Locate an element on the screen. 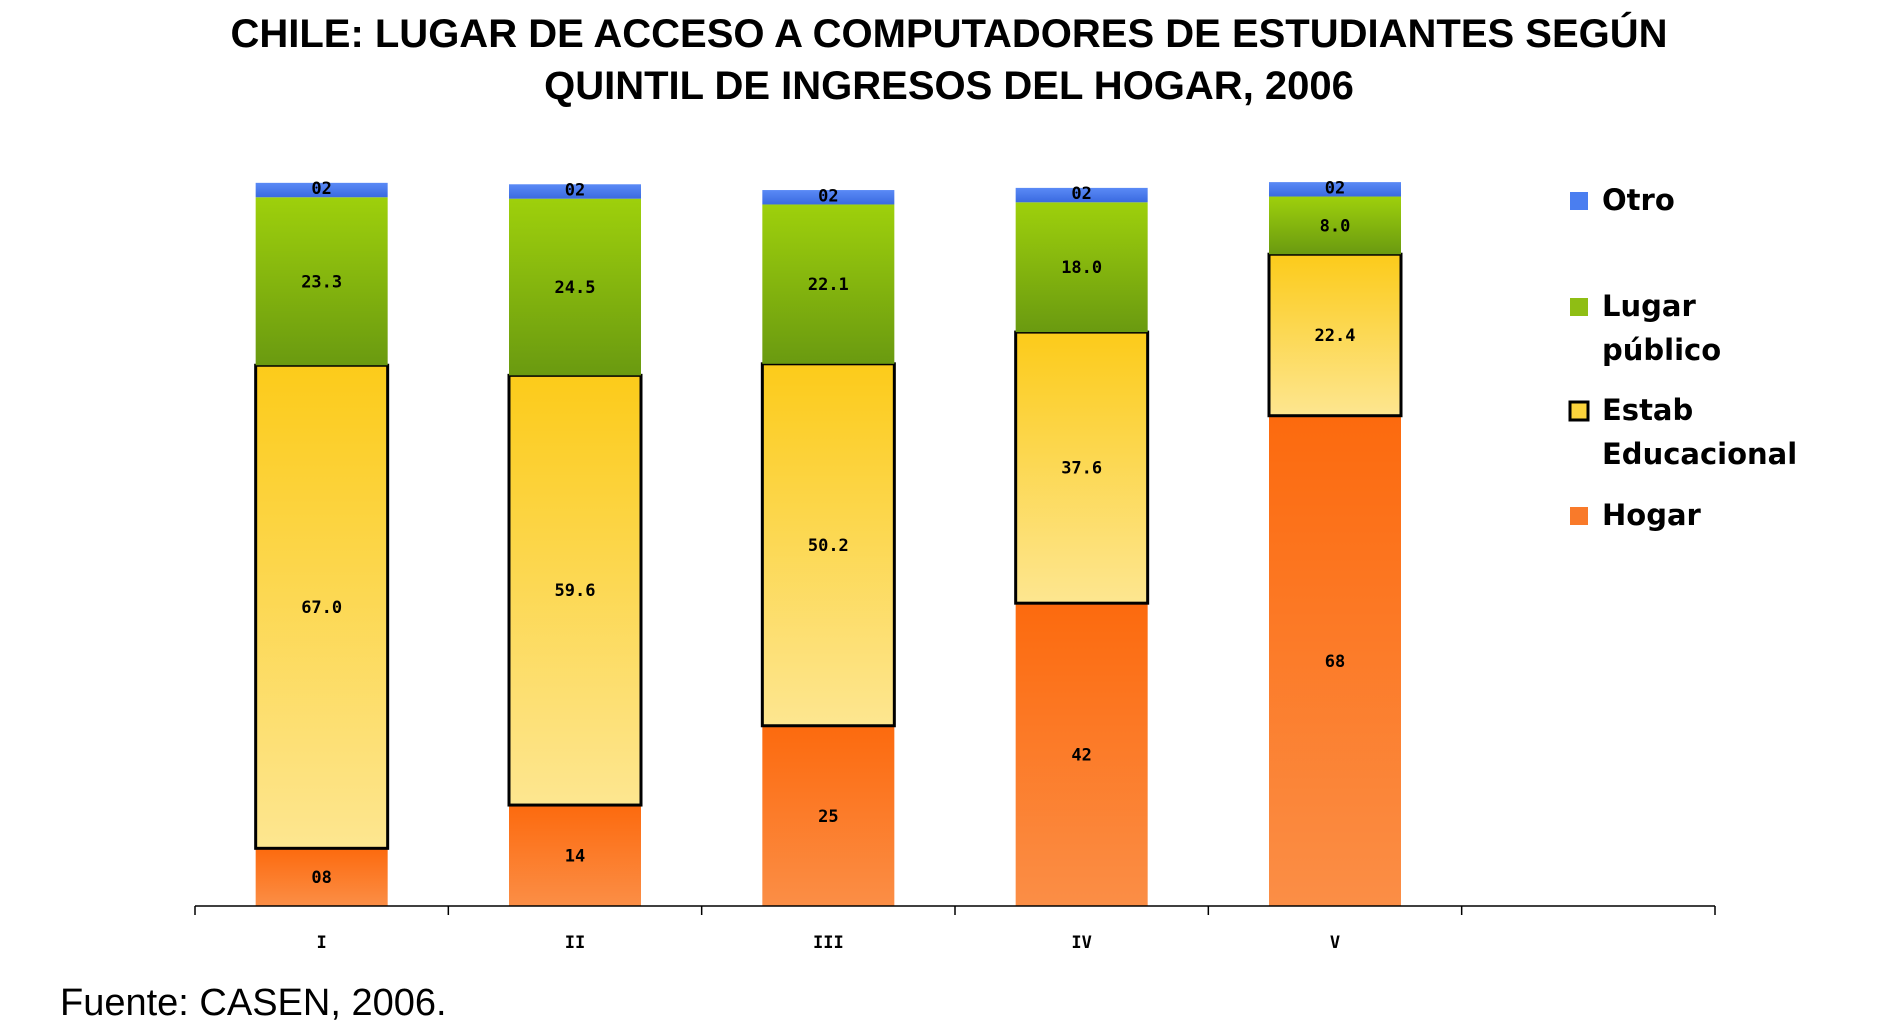  data-label-estab-educacional-i: 67.0 is located at coordinates (321, 608).